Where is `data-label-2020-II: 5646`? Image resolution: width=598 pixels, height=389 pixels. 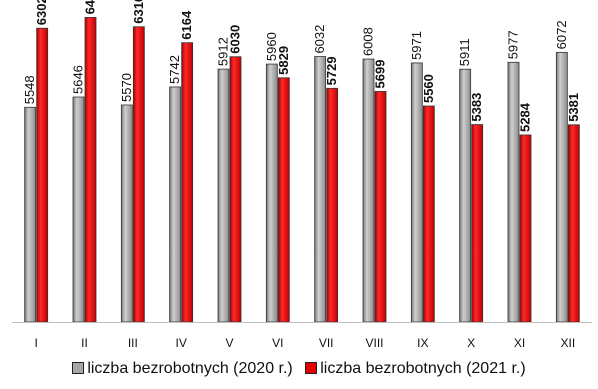
data-label-2020-II: 5646 is located at coordinates (78, 79).